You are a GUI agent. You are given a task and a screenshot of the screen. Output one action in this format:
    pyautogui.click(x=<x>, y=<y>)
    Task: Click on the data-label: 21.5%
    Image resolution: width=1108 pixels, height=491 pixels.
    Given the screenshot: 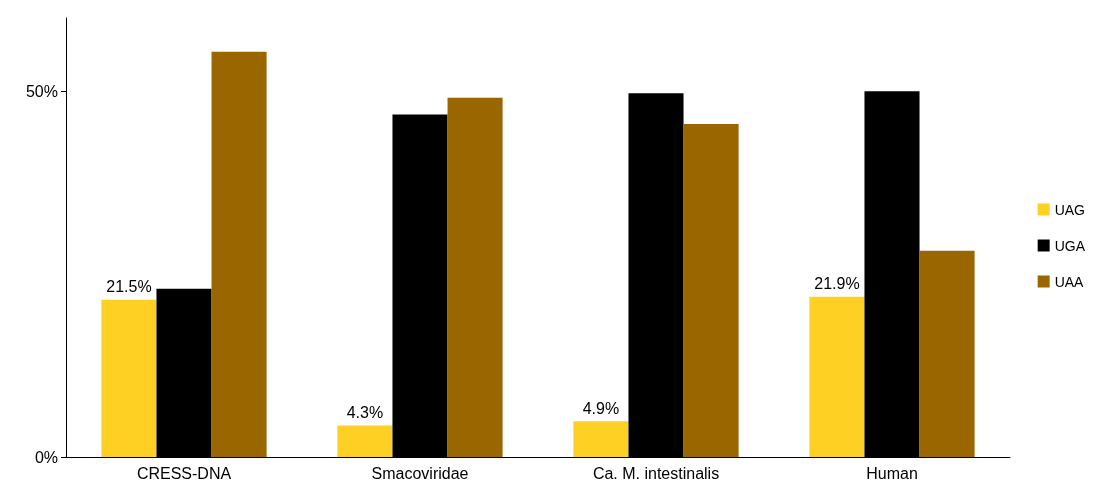 What is the action you would take?
    pyautogui.click(x=129, y=287)
    